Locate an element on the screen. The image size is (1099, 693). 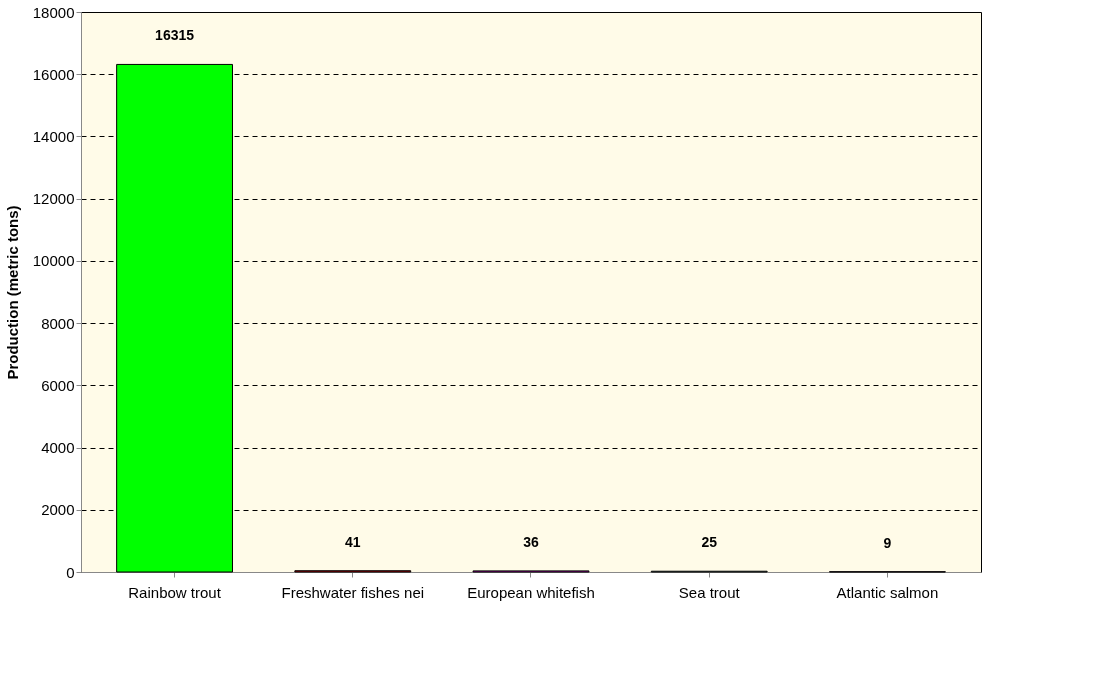
data-label: 16315 is located at coordinates (175, 35).